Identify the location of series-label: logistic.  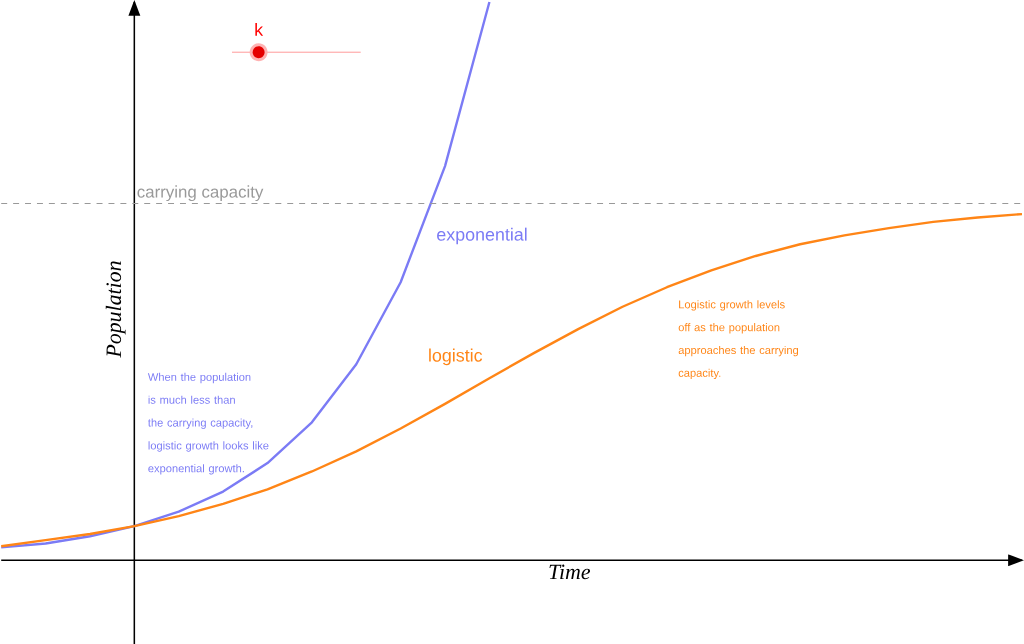
(456, 356).